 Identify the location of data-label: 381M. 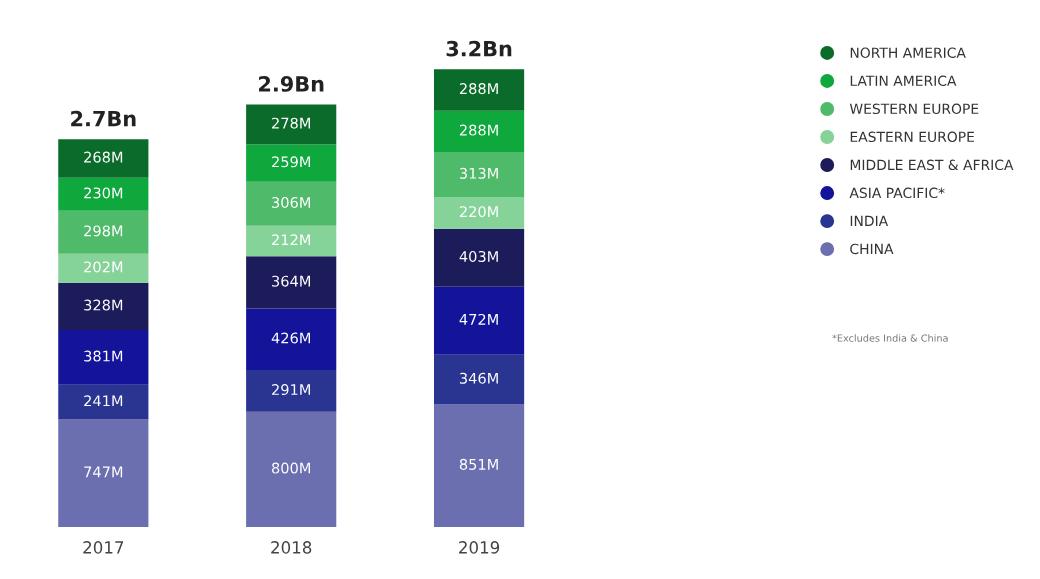
(103, 356).